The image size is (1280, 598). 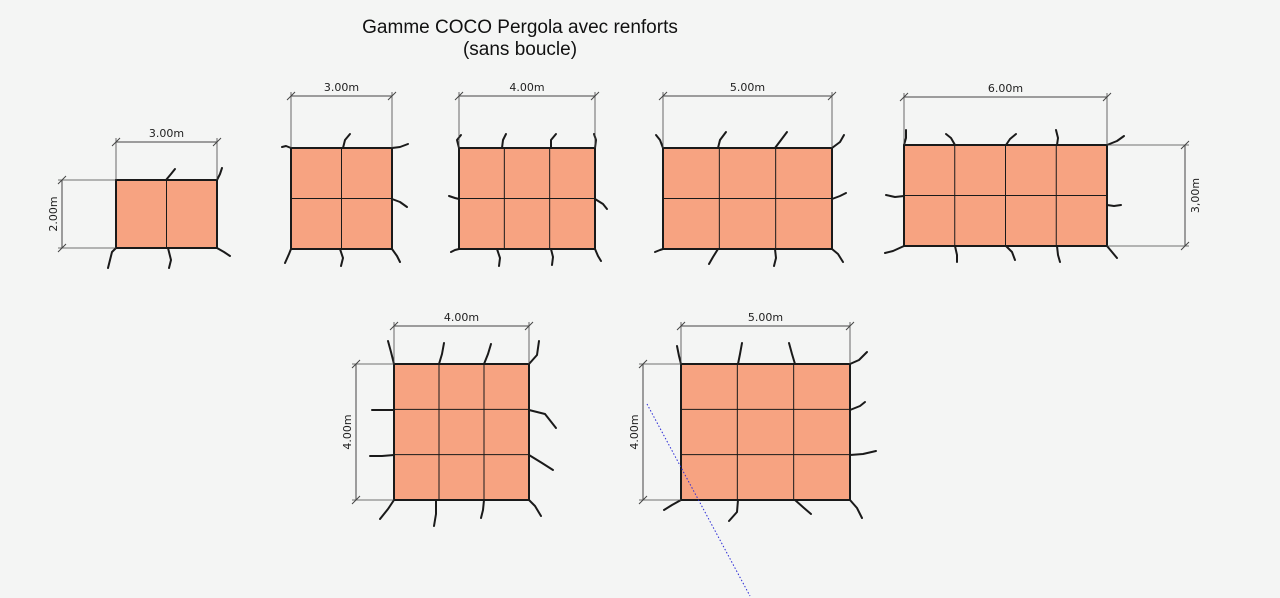 What do you see at coordinates (345, 174) in the screenshot?
I see `panel-3x3: 3.00m` at bounding box center [345, 174].